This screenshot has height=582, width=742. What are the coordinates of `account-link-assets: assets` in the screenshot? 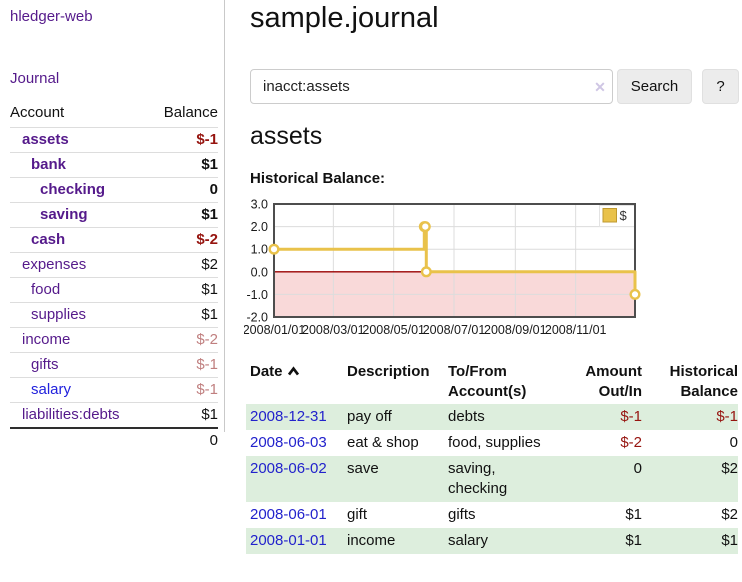 It's located at (45, 139).